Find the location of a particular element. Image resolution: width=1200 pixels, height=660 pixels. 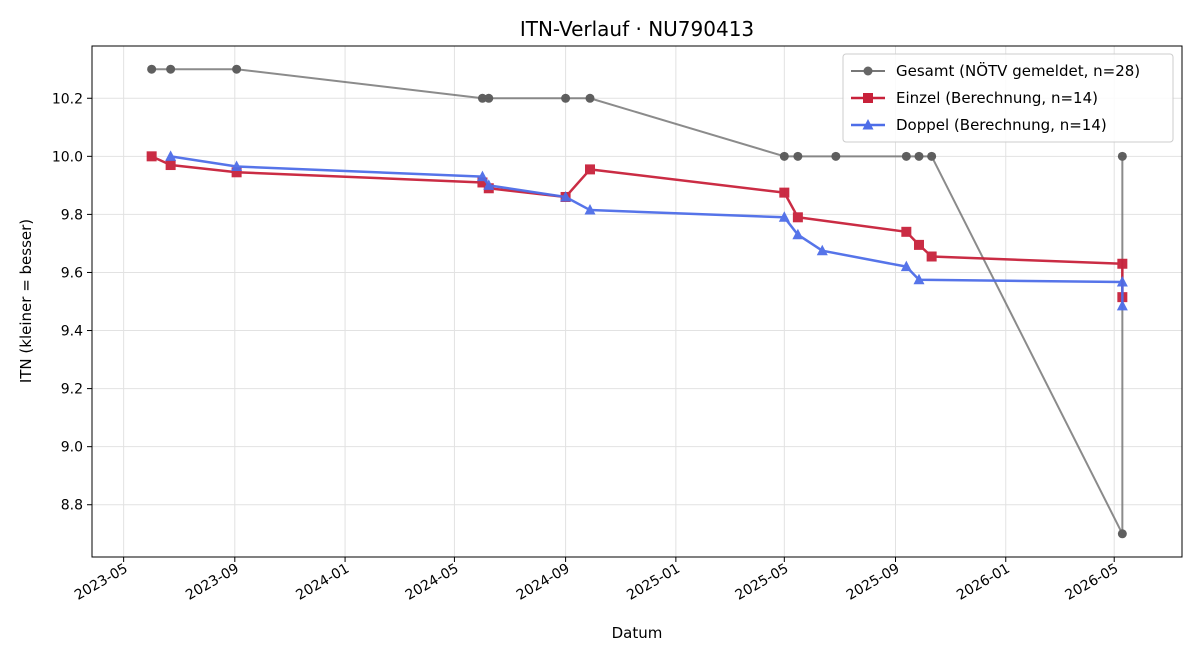

legend-label: Gesamt (NÖTV gemeldet, n=28) is located at coordinates (1018, 70).